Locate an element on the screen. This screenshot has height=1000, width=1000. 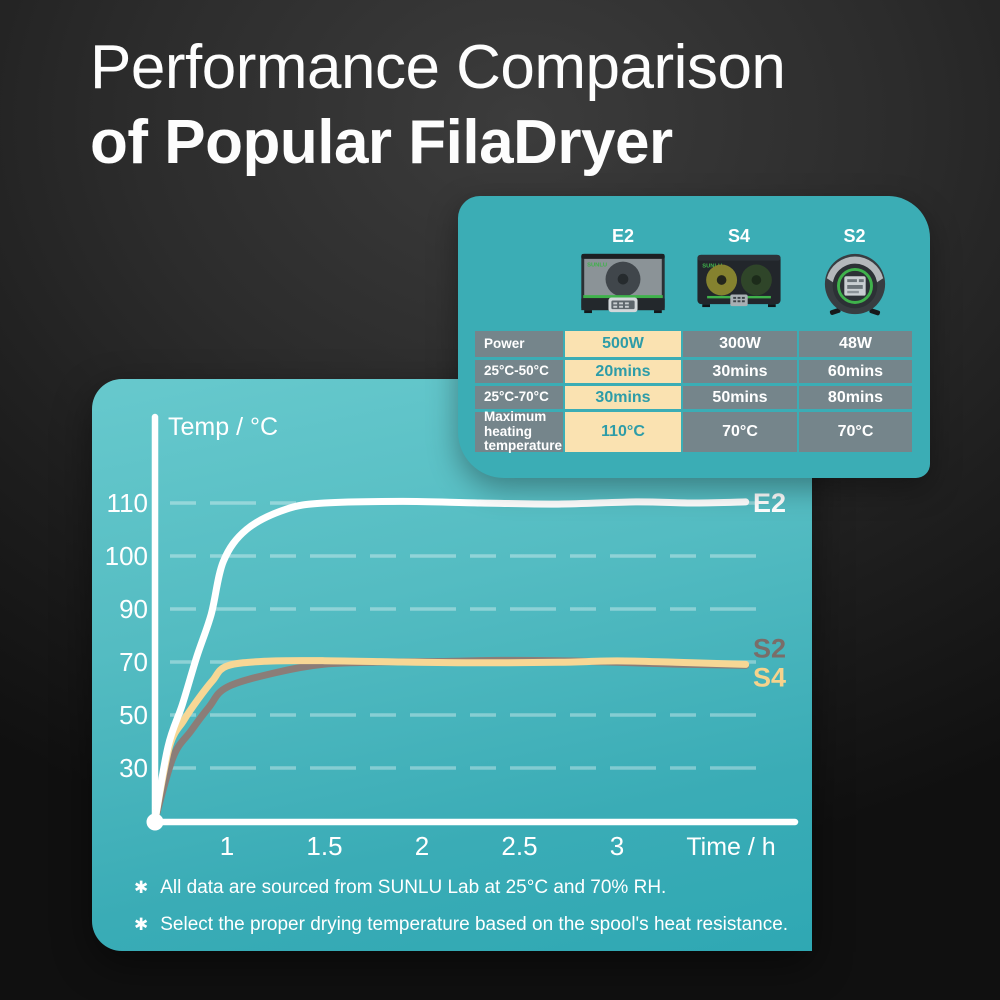
product-column-s2: S2 is located at coordinates (854, 272).